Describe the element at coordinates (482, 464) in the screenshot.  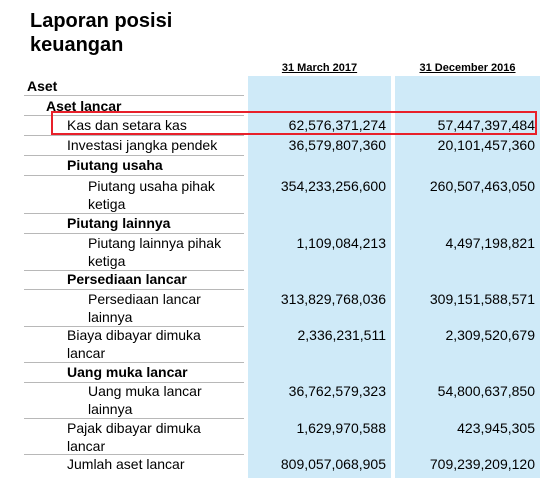
I see `value-december-2016: 709,239,209,120` at that location.